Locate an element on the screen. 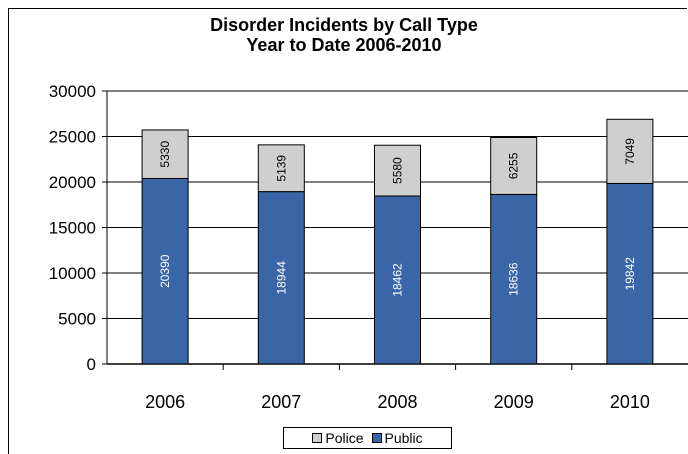  data-label-public: 18462 is located at coordinates (398, 280).